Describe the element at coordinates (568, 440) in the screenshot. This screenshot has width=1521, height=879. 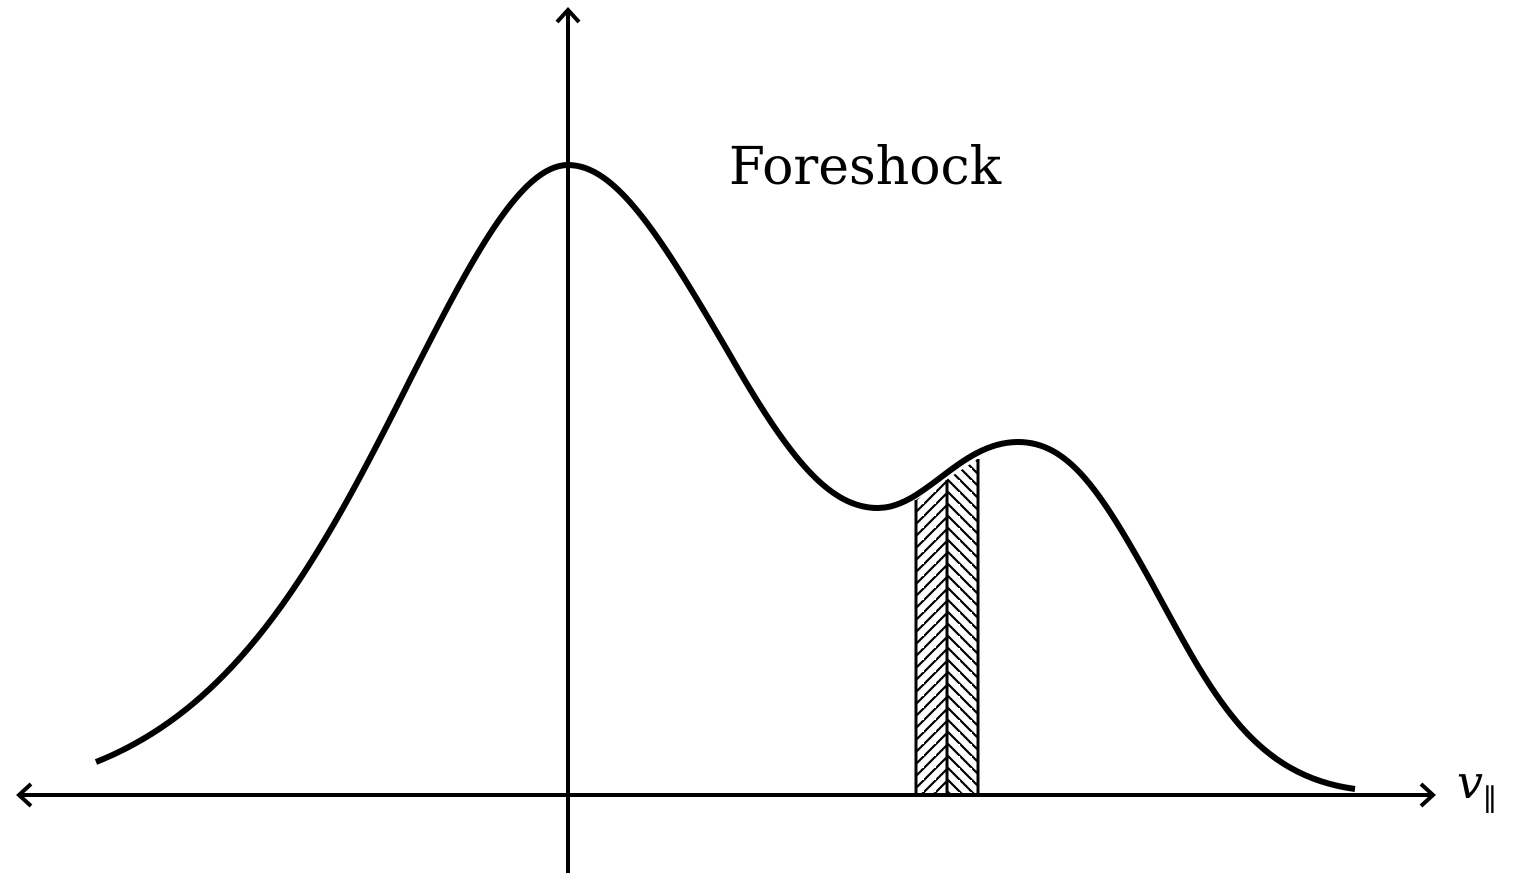
I see `vertical-axis` at that location.